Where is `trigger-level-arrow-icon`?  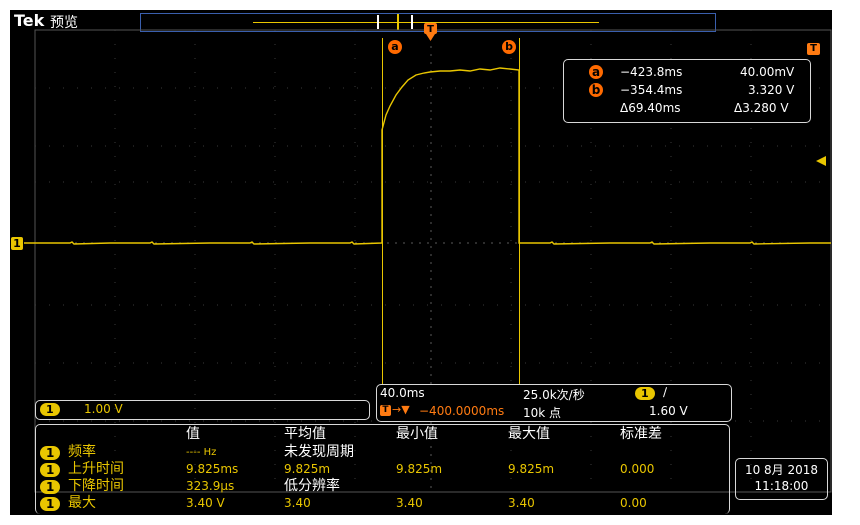 trigger-level-arrow-icon is located at coordinates (821, 161).